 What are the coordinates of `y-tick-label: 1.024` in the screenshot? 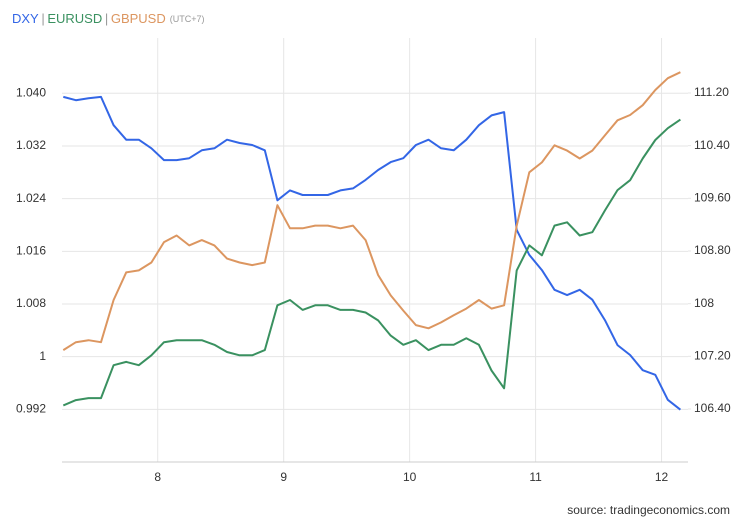 It's located at (31, 198).